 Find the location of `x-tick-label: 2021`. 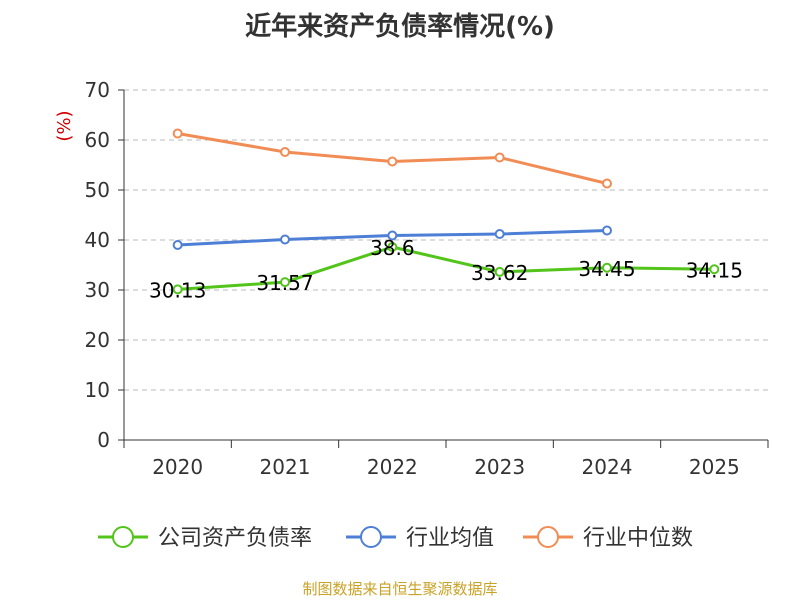

x-tick-label: 2021 is located at coordinates (285, 467).